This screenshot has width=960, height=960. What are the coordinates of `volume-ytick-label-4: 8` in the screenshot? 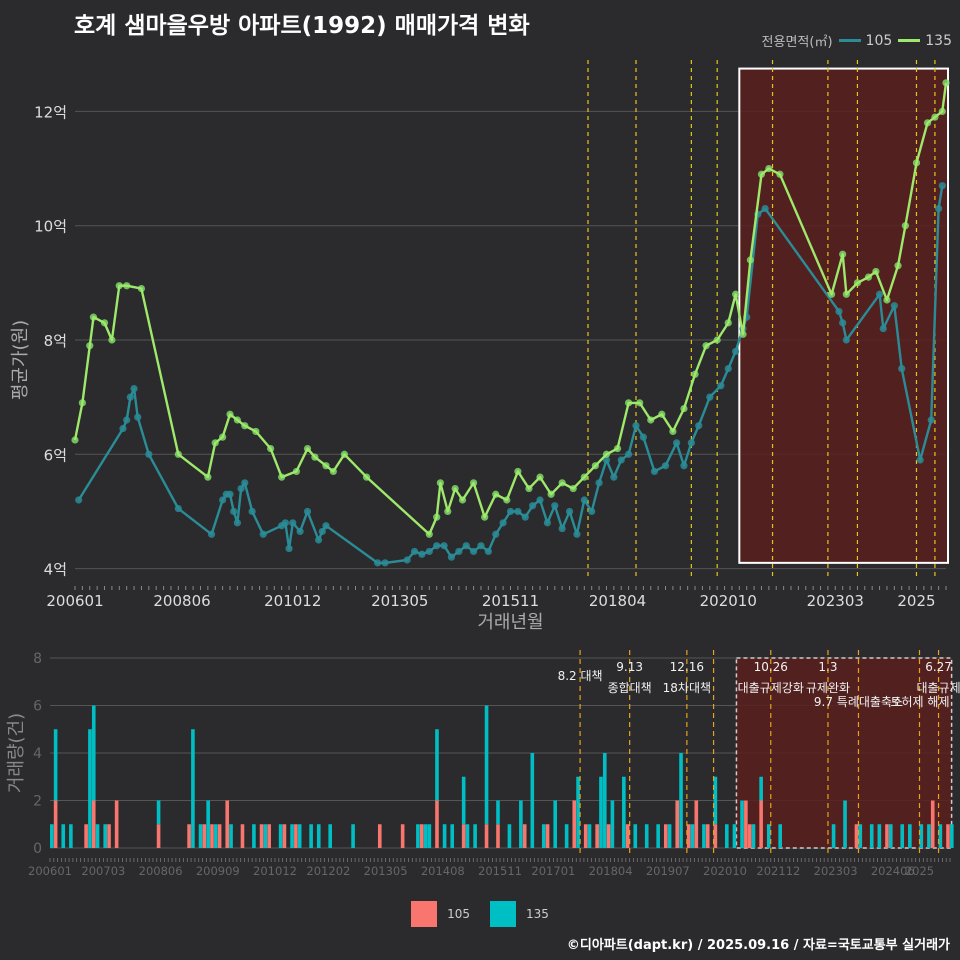 It's located at (37, 659).